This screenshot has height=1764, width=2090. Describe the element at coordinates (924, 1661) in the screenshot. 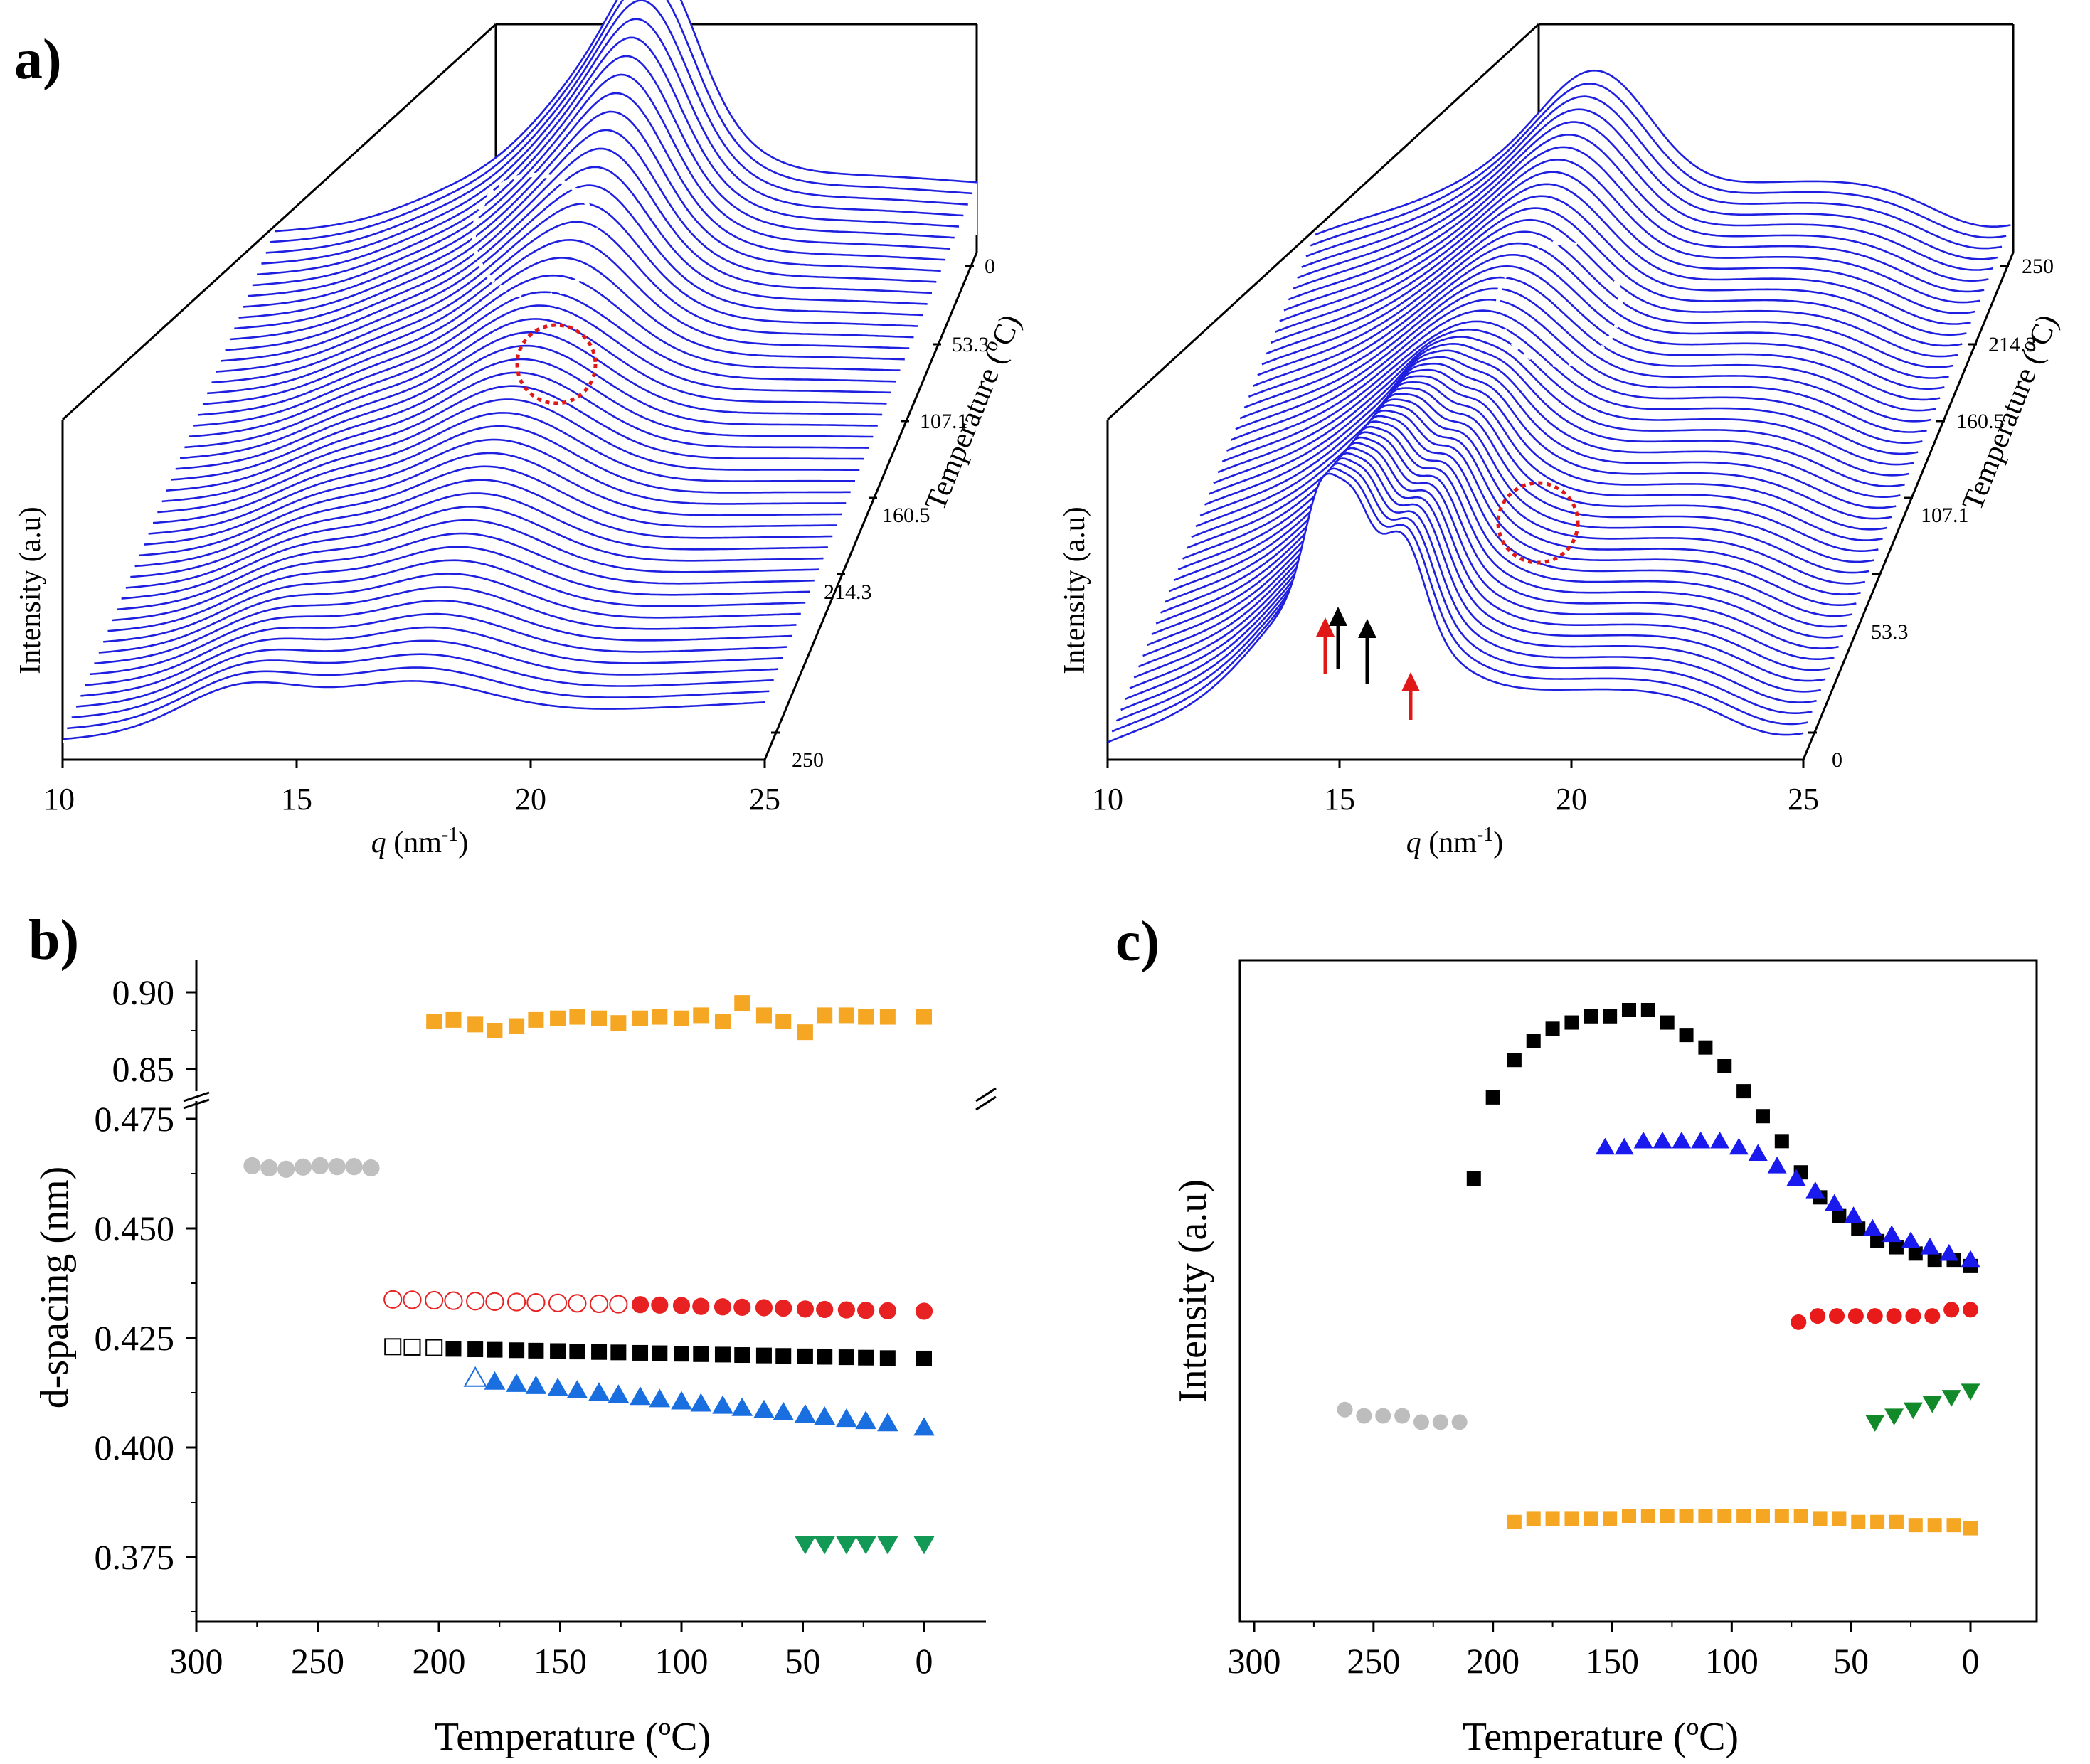

I see `x-tick-label: 0` at that location.